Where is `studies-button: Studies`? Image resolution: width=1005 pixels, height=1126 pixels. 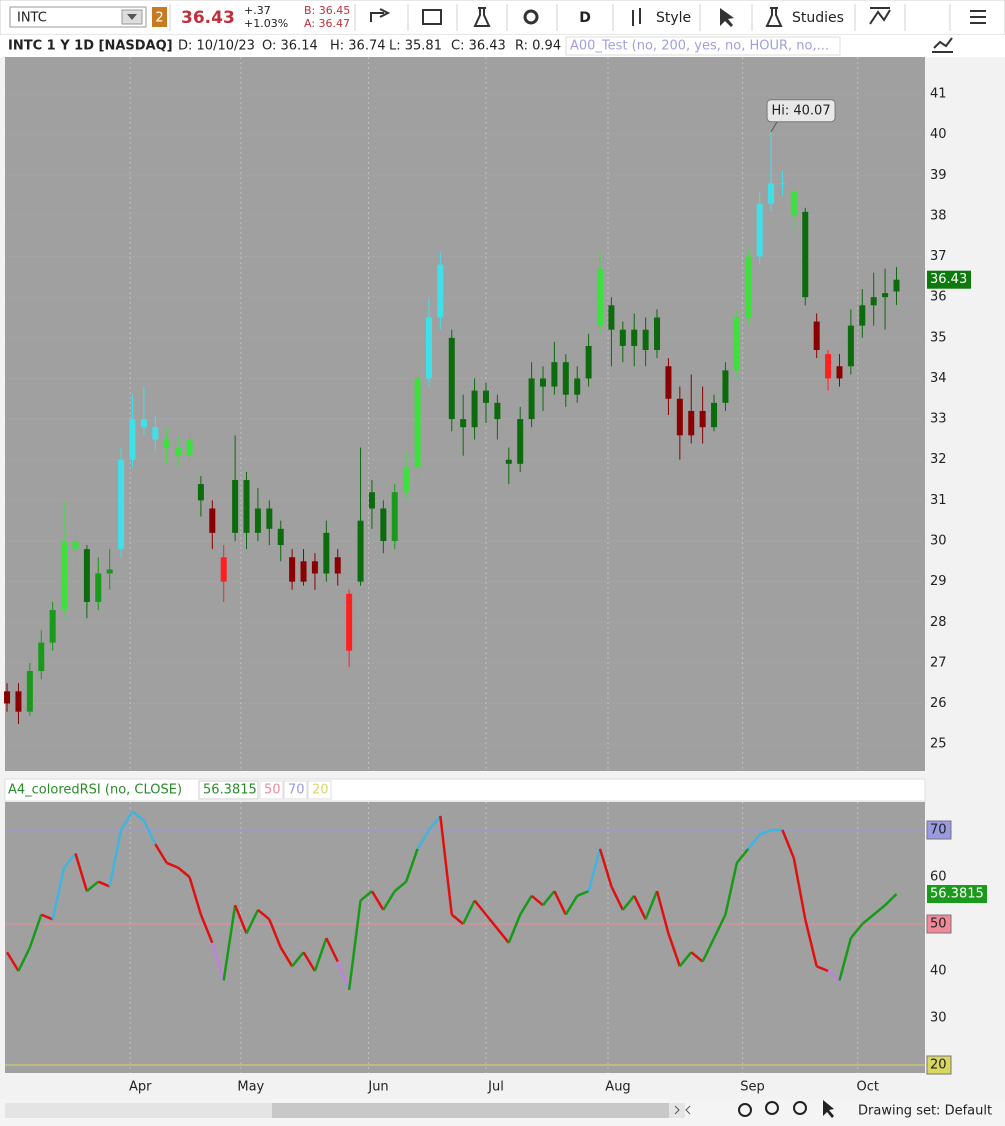
studies-button: Studies is located at coordinates (818, 18).